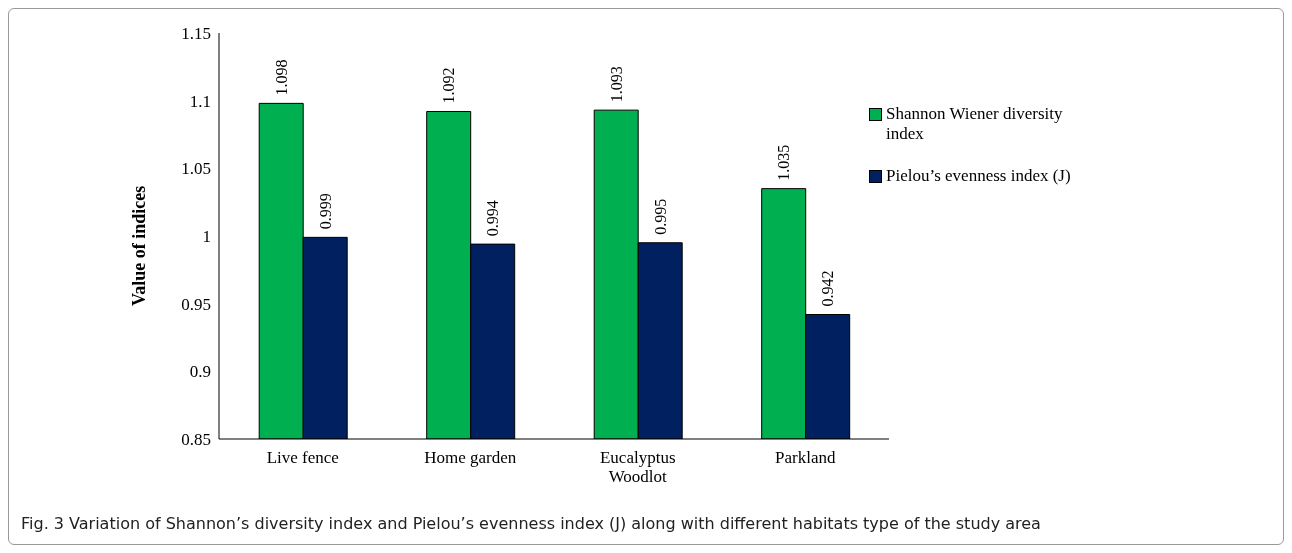 Image resolution: width=1292 pixels, height=553 pixels. What do you see at coordinates (196, 440) in the screenshot?
I see `y-tick-label: 0.85` at bounding box center [196, 440].